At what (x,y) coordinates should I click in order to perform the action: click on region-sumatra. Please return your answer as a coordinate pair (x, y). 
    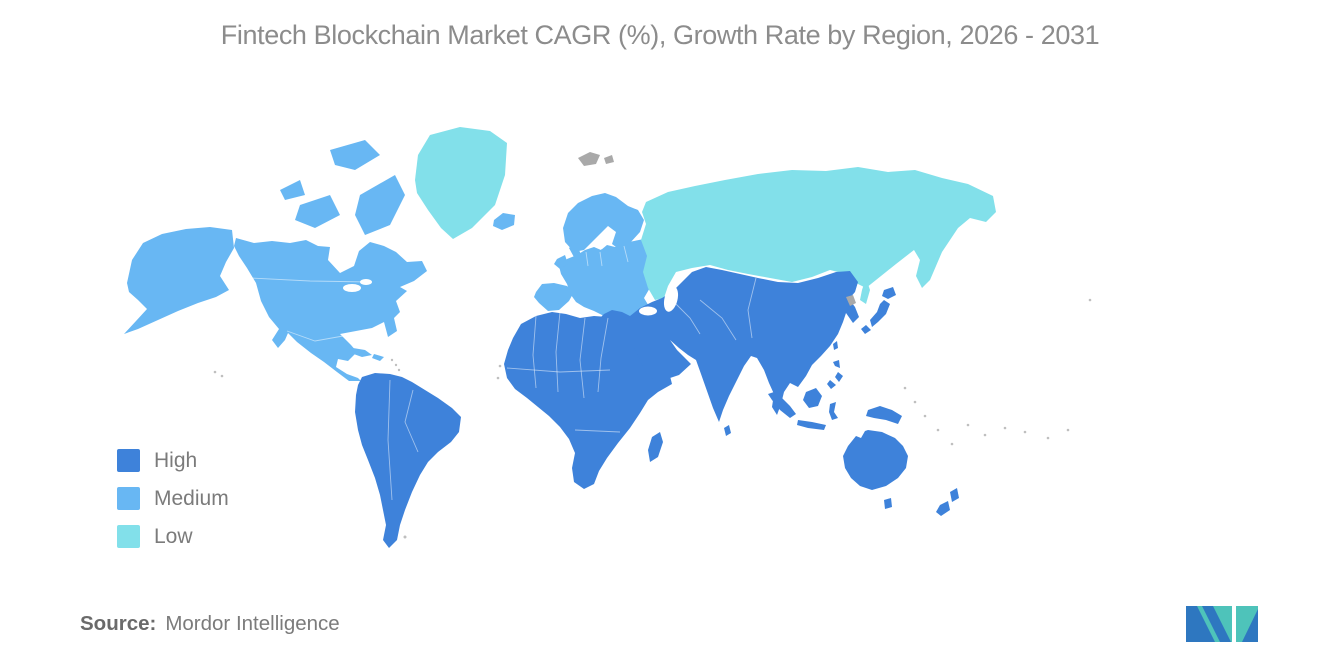
    Looking at the image, I should click on (782, 405).